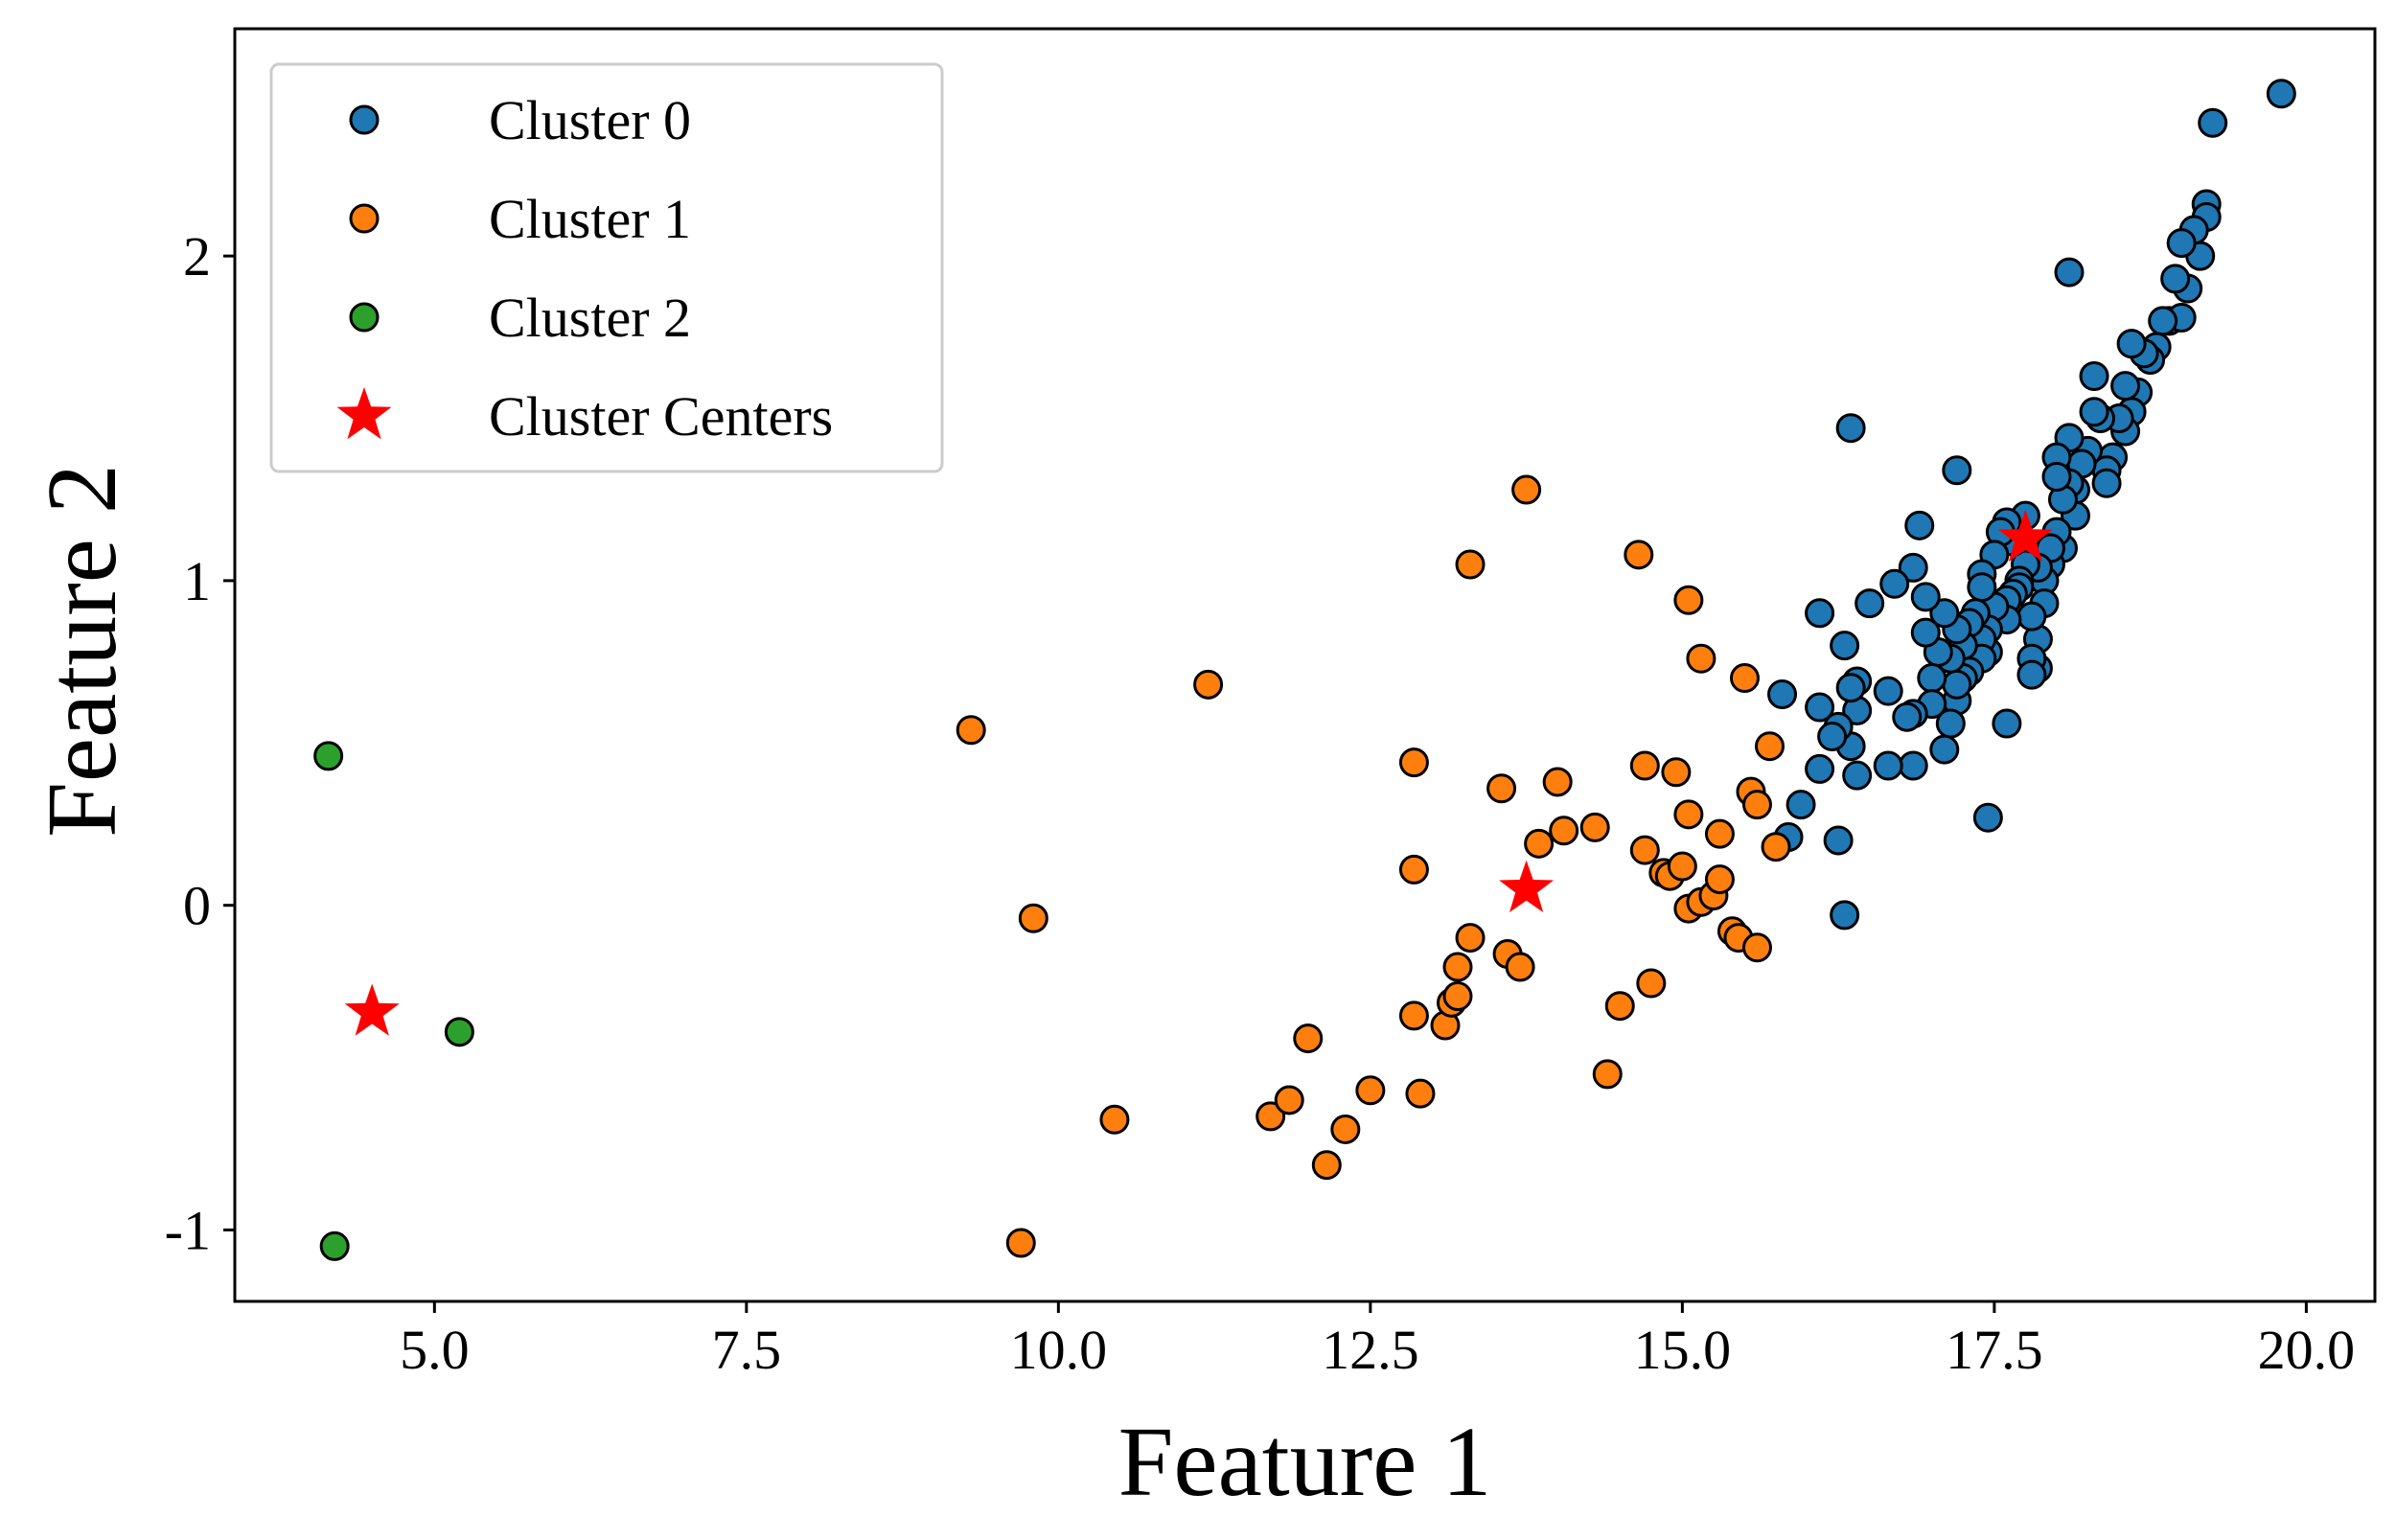  I want to click on x-tick-label: 17.5, so click(1995, 1350).